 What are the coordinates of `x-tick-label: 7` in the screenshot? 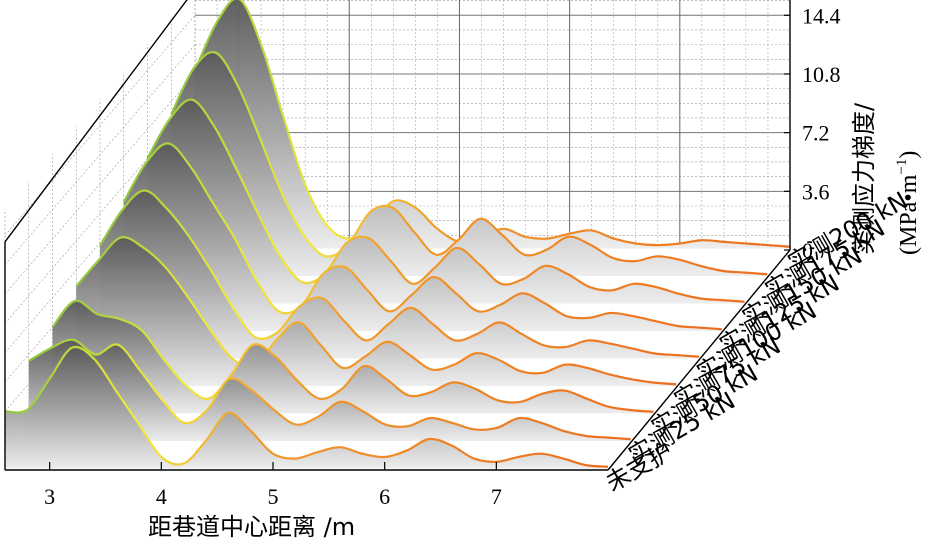 It's located at (496, 496).